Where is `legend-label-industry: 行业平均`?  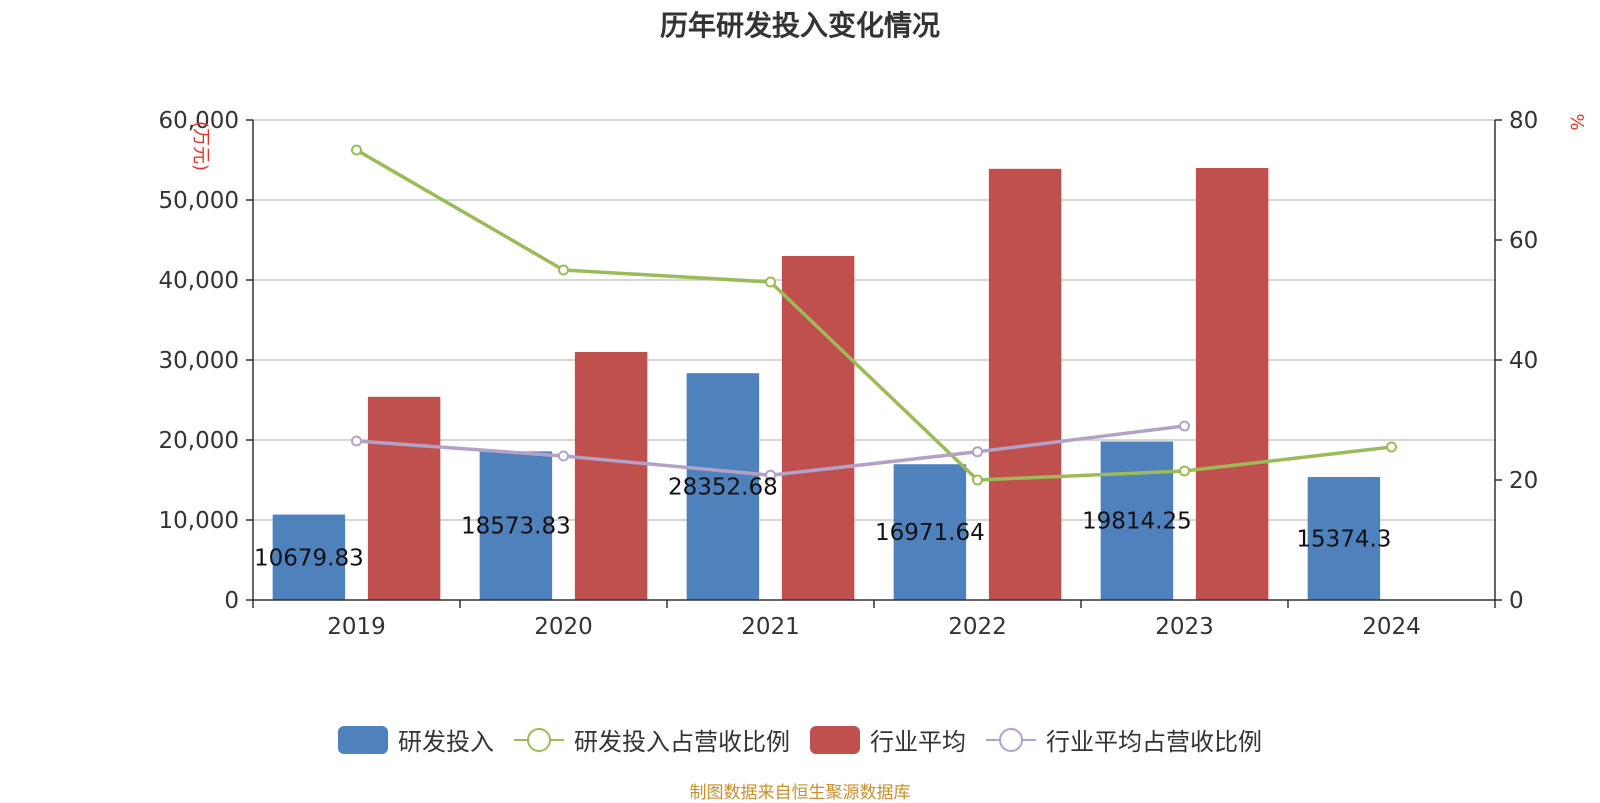
legend-label-industry: 行业平均 is located at coordinates (918, 739).